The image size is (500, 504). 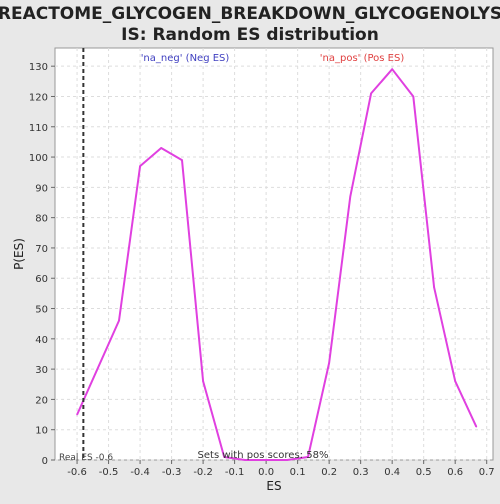 I want to click on y-tick-label: 60, so click(x=41, y=279).